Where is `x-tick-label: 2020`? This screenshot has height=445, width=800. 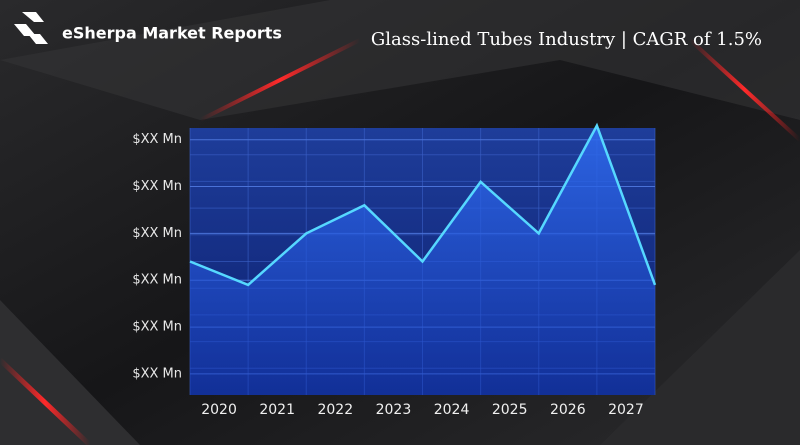 x-tick-label: 2020 is located at coordinates (219, 410).